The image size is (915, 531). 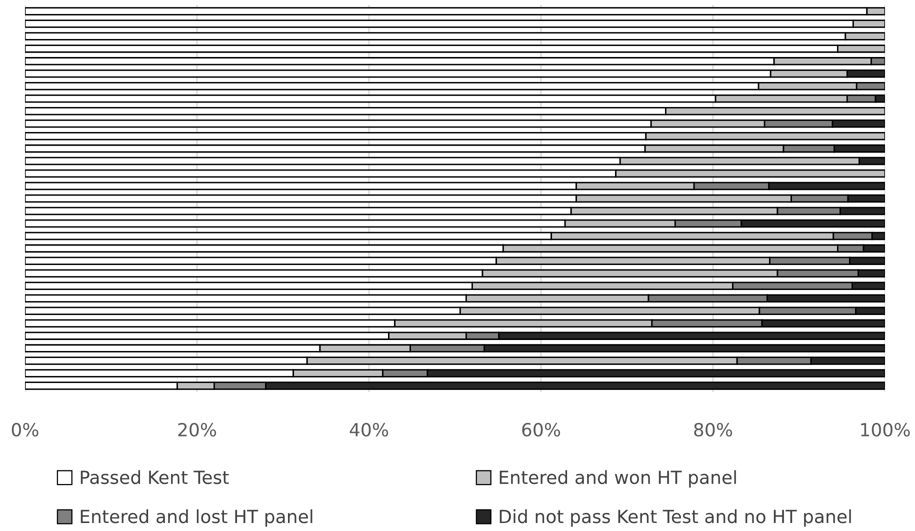 I want to click on legend-label: Did not pass Kent Test and no HT panel, so click(x=675, y=518).